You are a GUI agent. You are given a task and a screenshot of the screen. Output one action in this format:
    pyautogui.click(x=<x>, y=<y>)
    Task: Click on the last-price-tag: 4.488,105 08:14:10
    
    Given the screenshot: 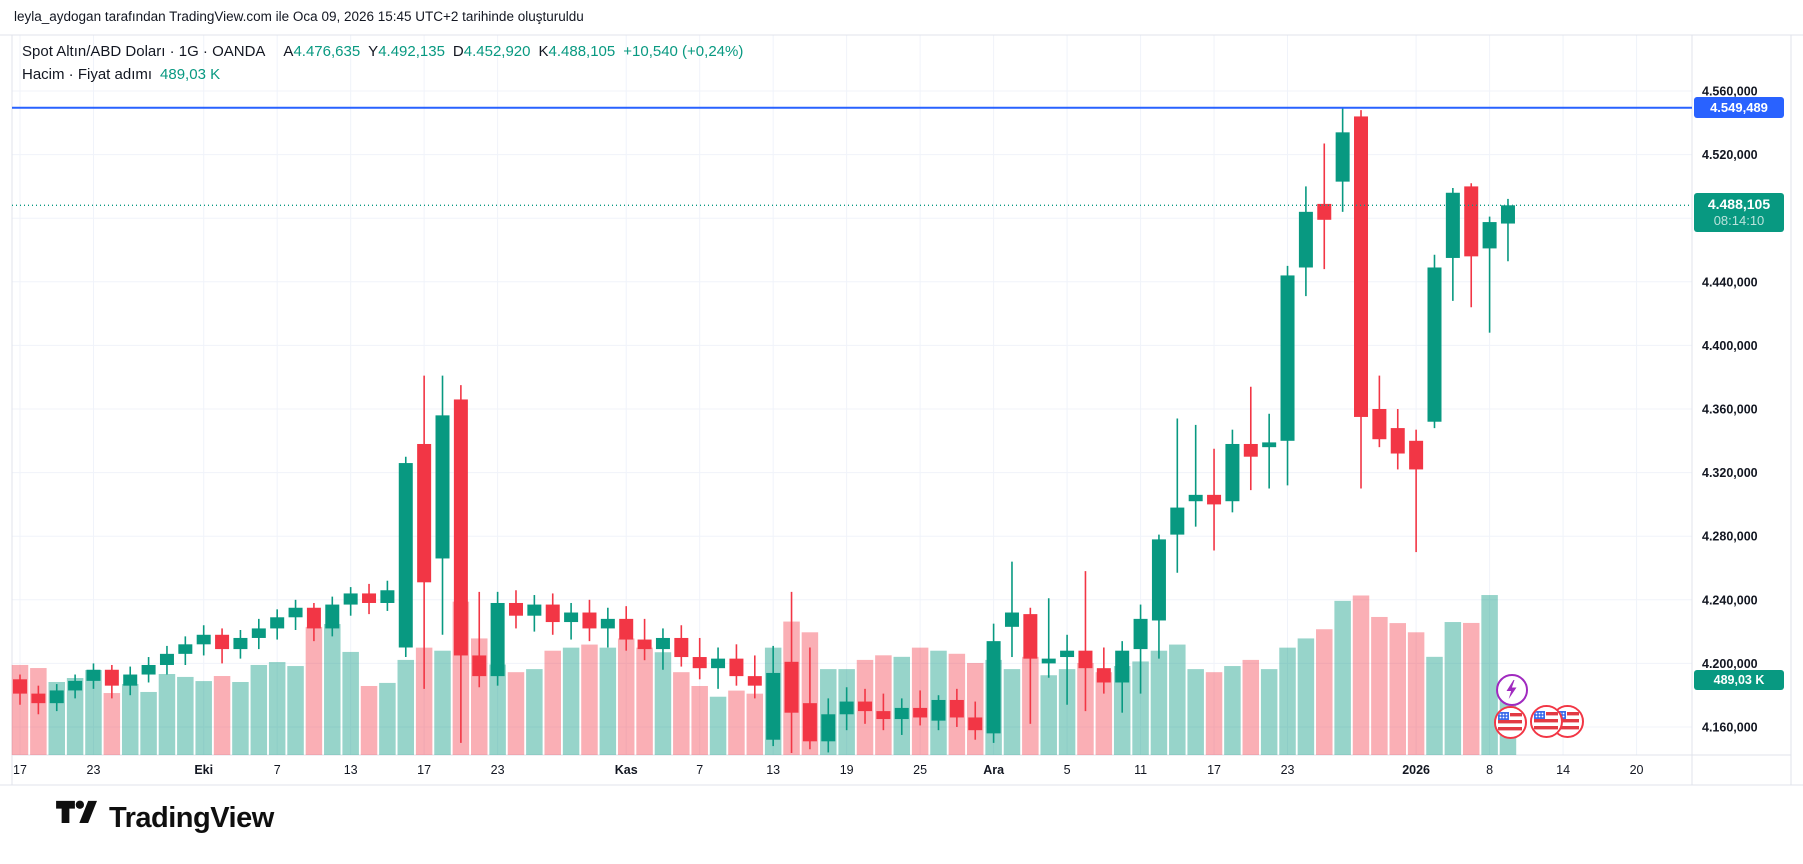 What is the action you would take?
    pyautogui.click(x=1739, y=213)
    